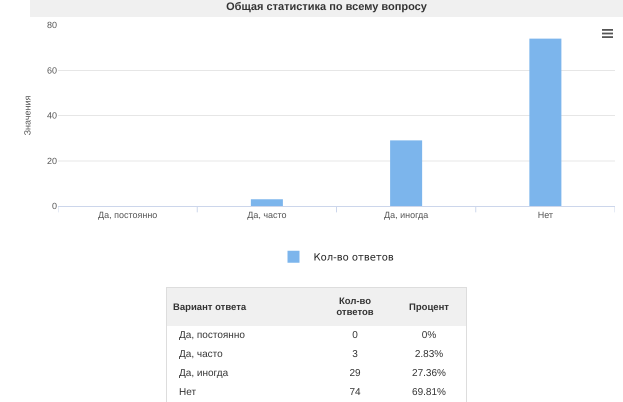  What do you see at coordinates (355, 374) in the screenshot?
I see `text: 29` at bounding box center [355, 374].